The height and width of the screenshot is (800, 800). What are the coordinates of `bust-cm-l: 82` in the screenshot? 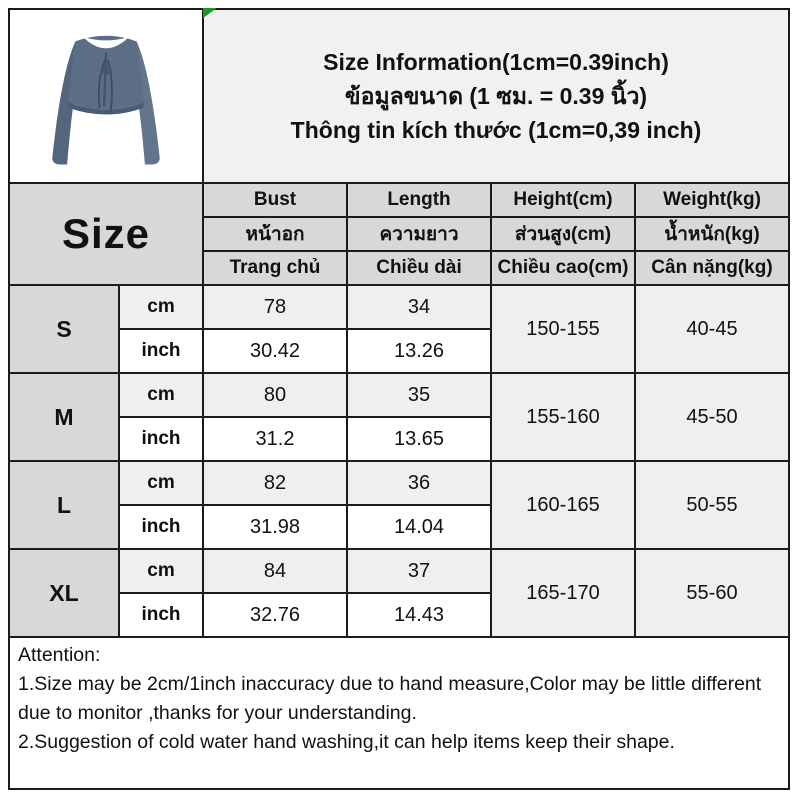 It's located at (275, 483).